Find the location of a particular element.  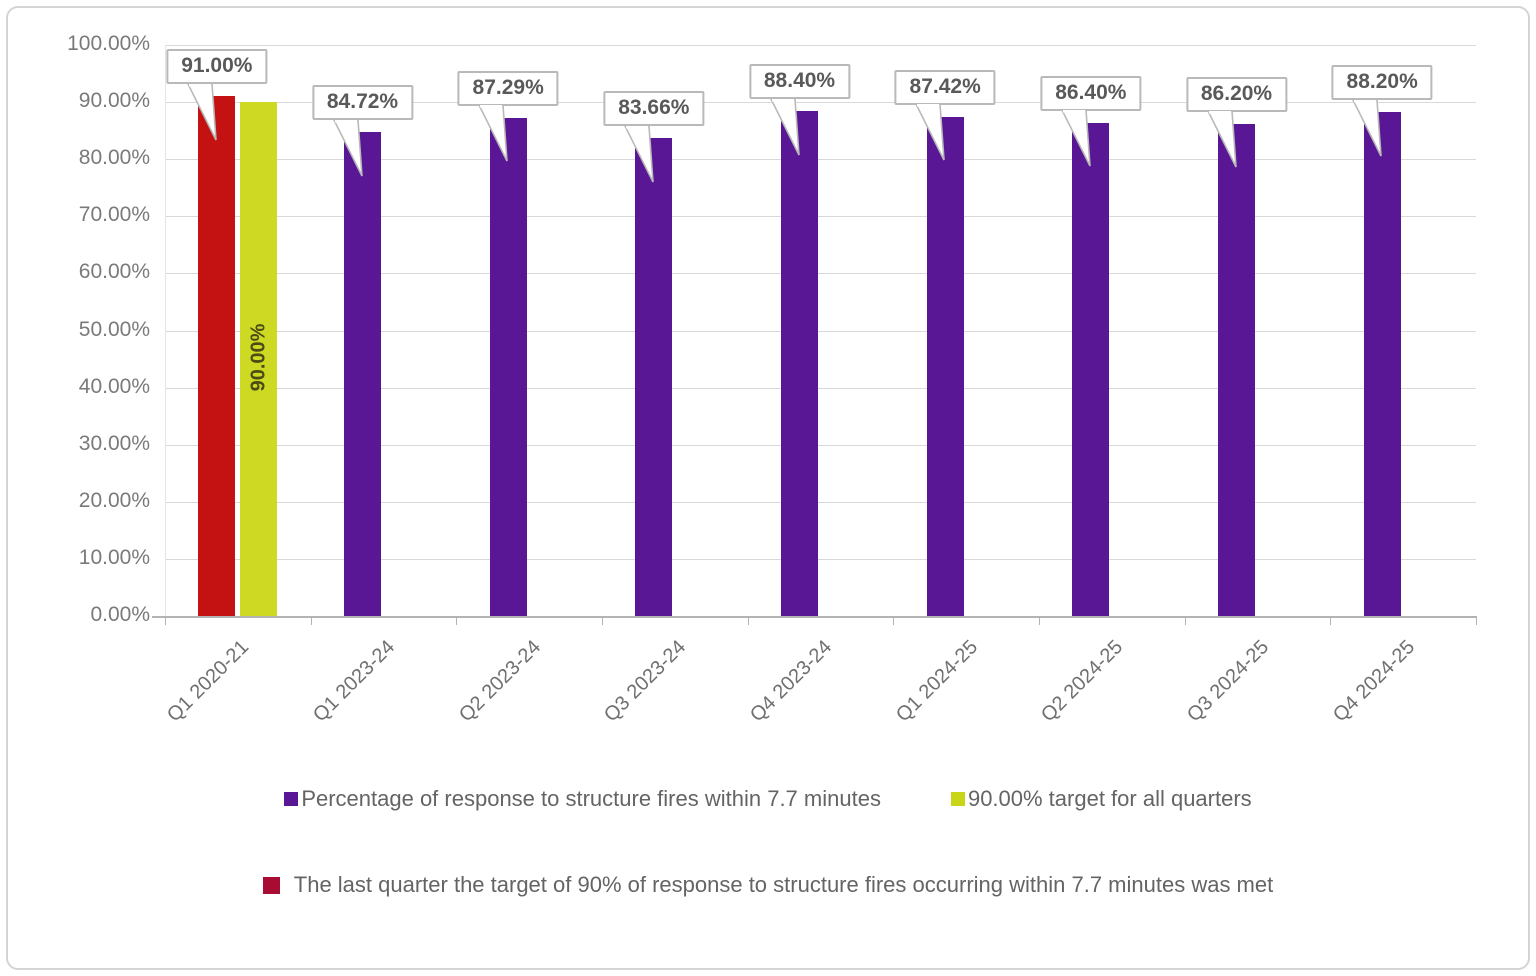

legend-item-target: 90.00% target for all quarters is located at coordinates (1101, 799).